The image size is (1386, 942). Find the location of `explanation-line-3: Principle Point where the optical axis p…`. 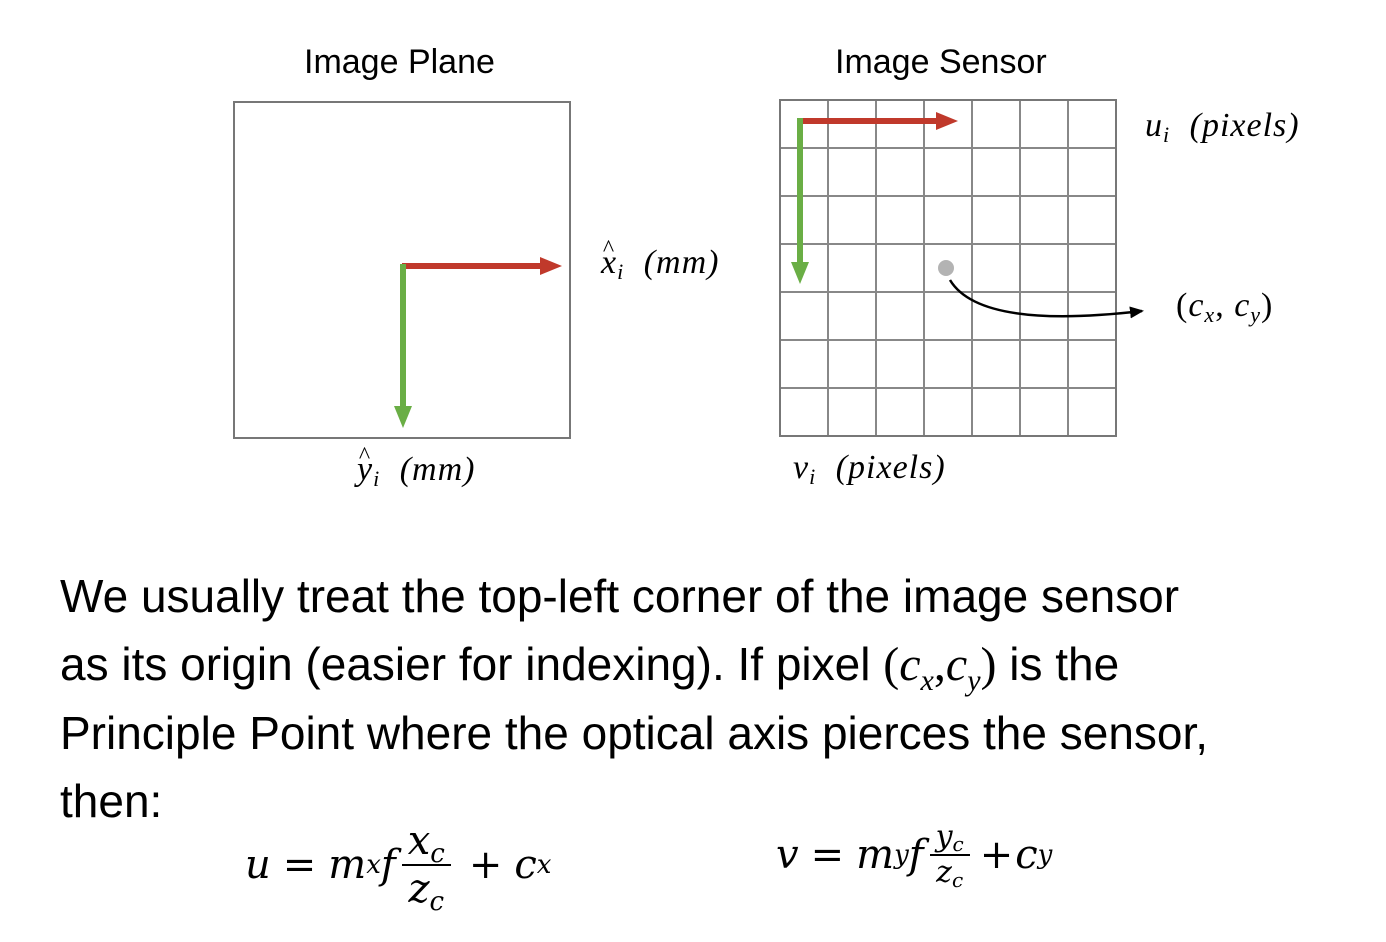

explanation-line-3: Principle Point where the optical axis p… is located at coordinates (634, 733).